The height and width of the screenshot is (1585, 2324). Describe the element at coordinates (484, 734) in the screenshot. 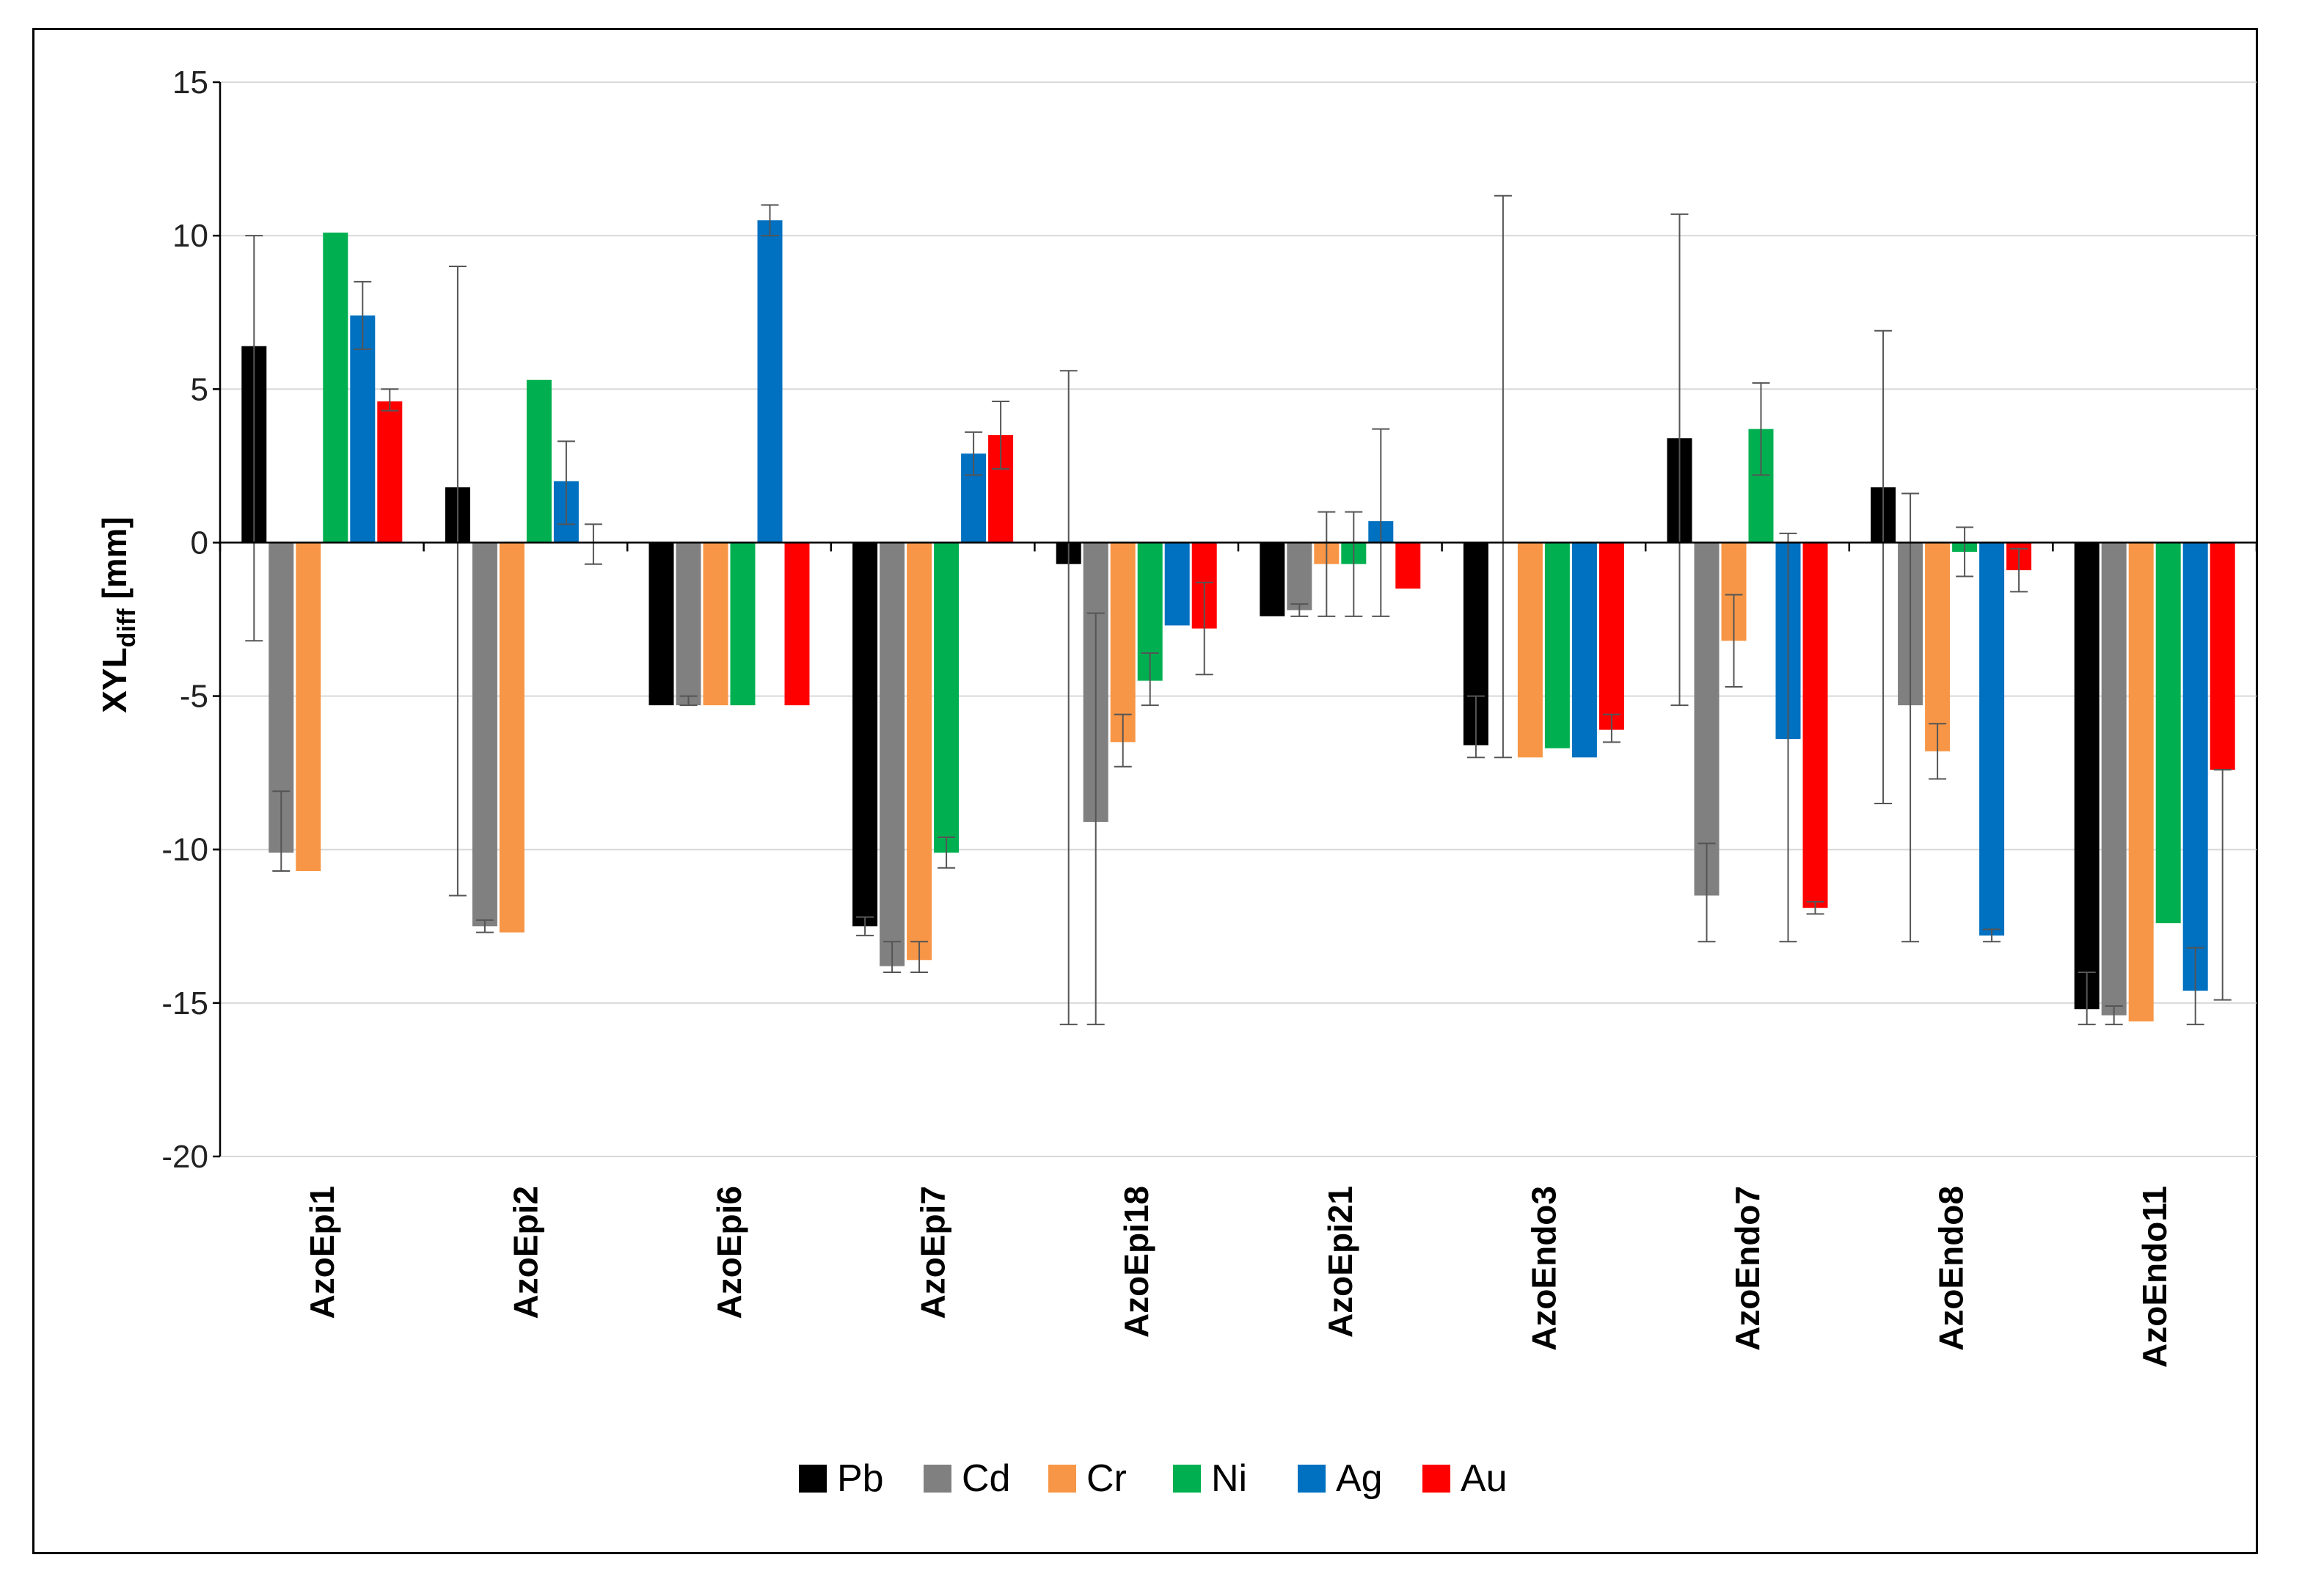

I see `bar-cd-azoepi2` at that location.